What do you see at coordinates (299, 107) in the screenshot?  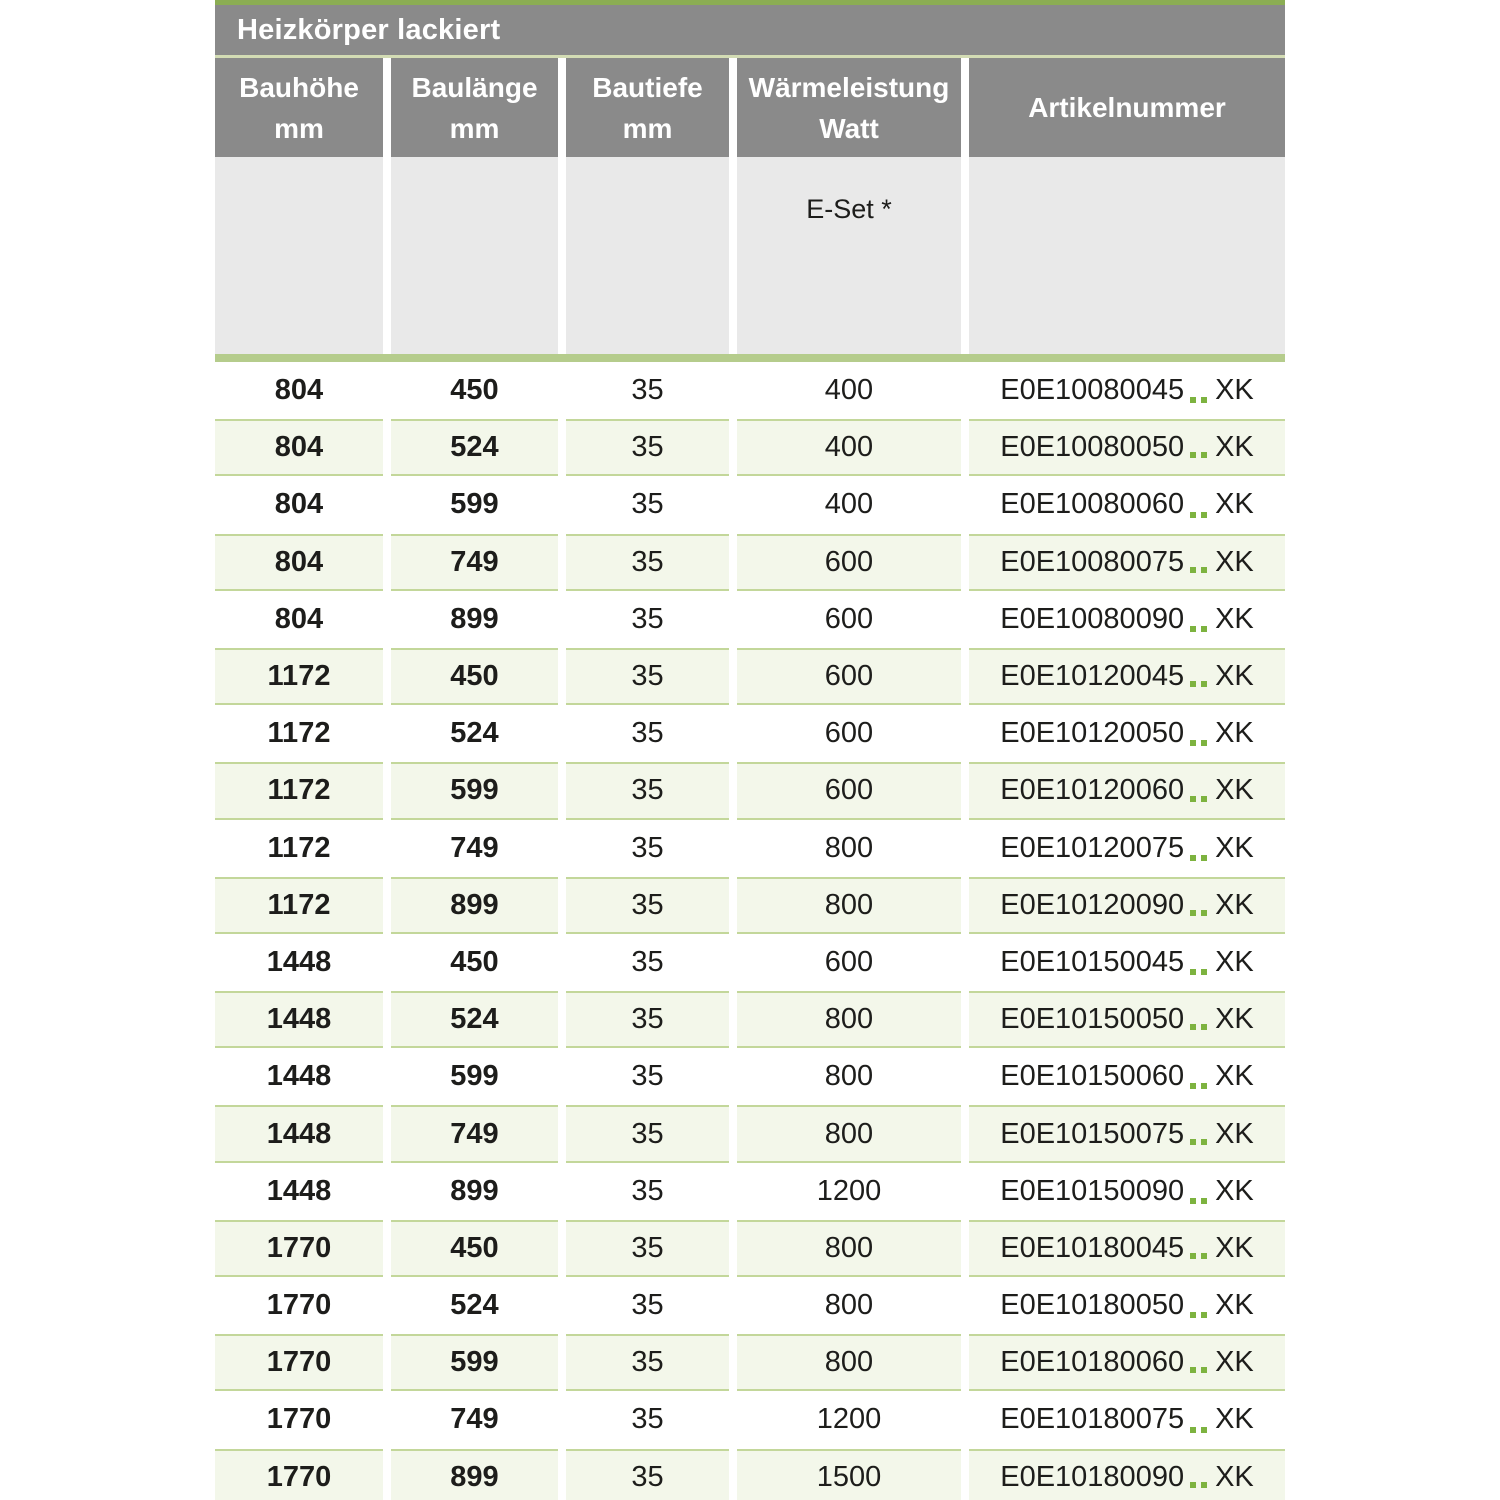 I see `column-header-bauhoehe: Bauhöhe mm` at bounding box center [299, 107].